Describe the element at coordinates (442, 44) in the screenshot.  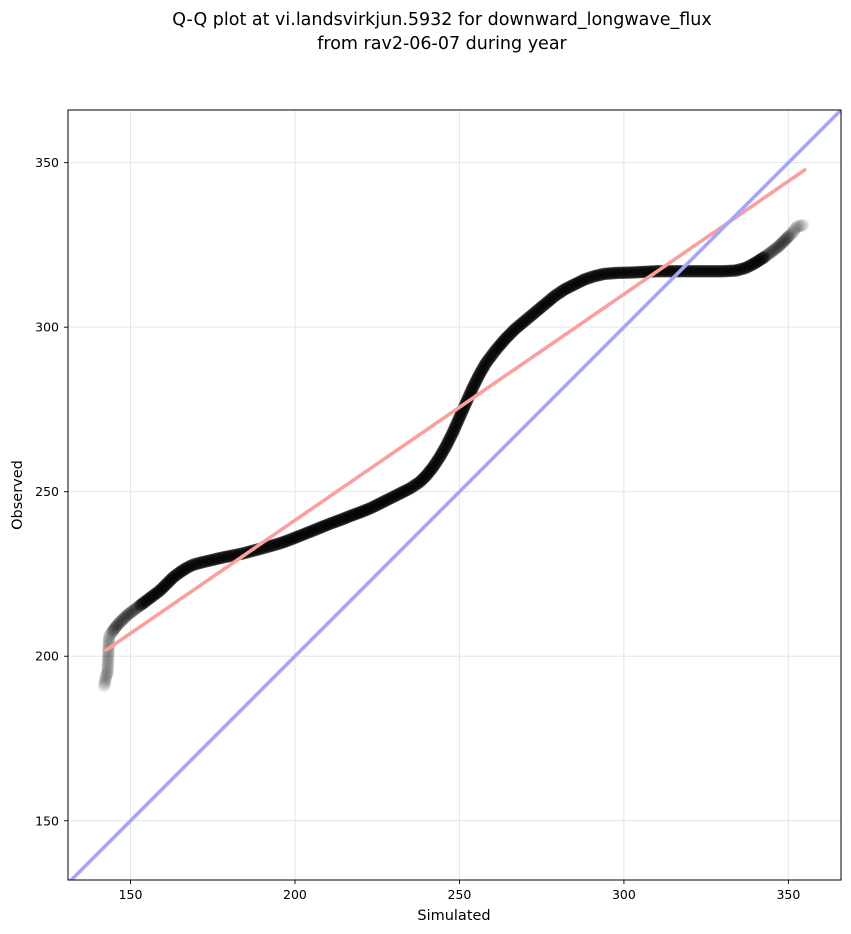
I see `chart-title-line2: from rav2-06-07 during year` at that location.